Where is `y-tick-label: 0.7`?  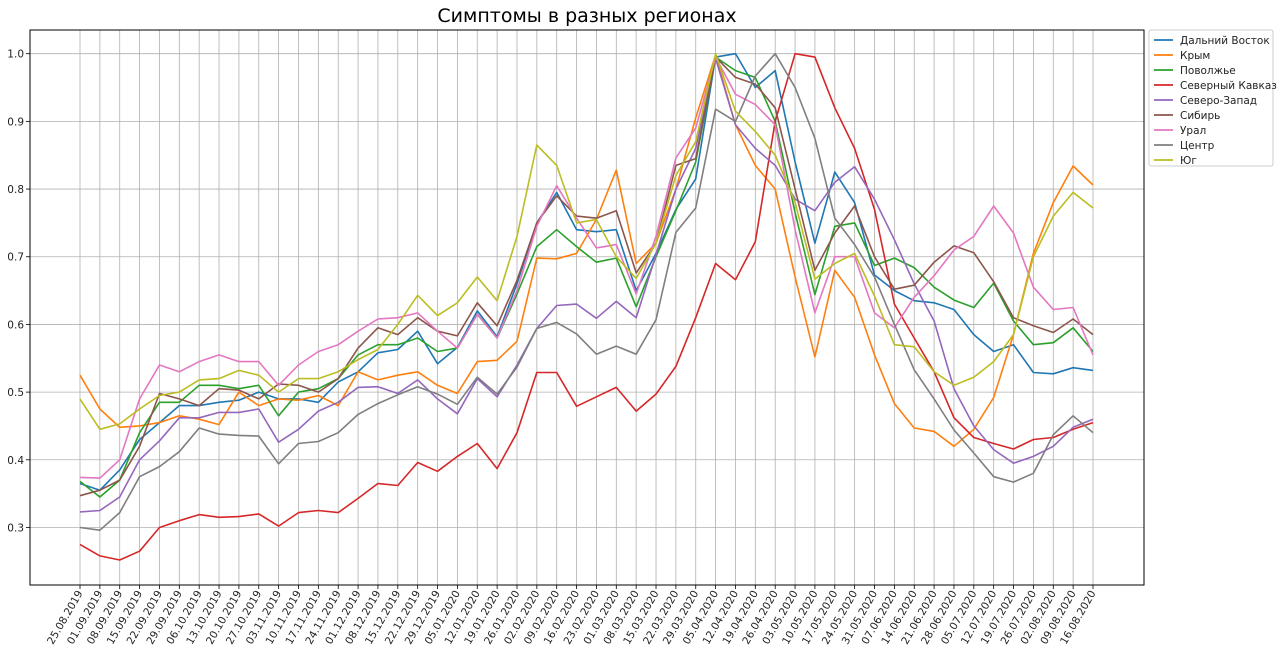 y-tick-label: 0.7 is located at coordinates (15, 258).